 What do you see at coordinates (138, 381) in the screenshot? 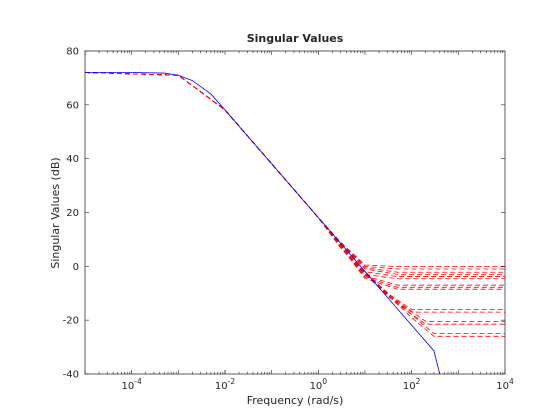
I see `x-tick-exponent: -4` at bounding box center [138, 381].